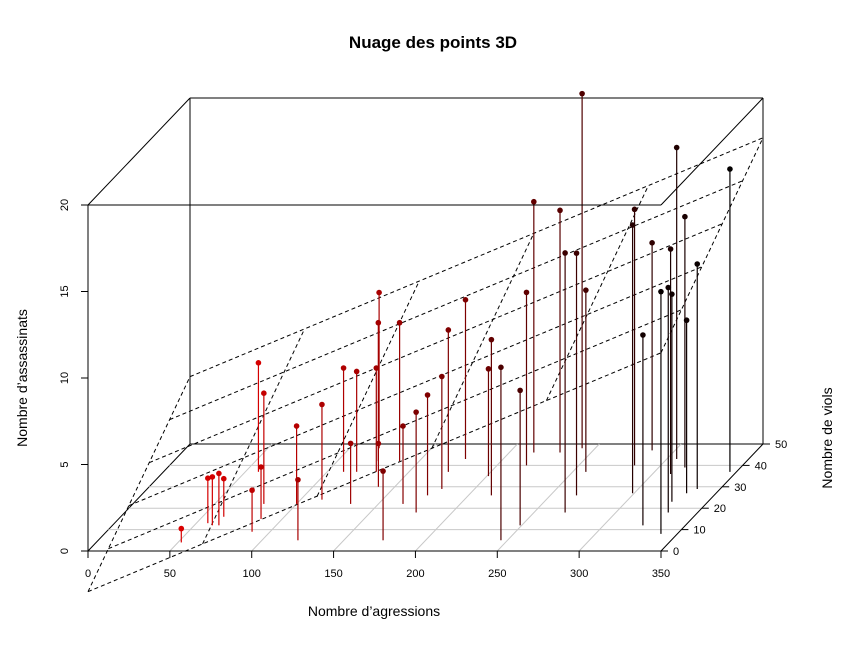 This screenshot has width=866, height=670. Describe the element at coordinates (65, 205) in the screenshot. I see `z-tick-label: 20` at that location.